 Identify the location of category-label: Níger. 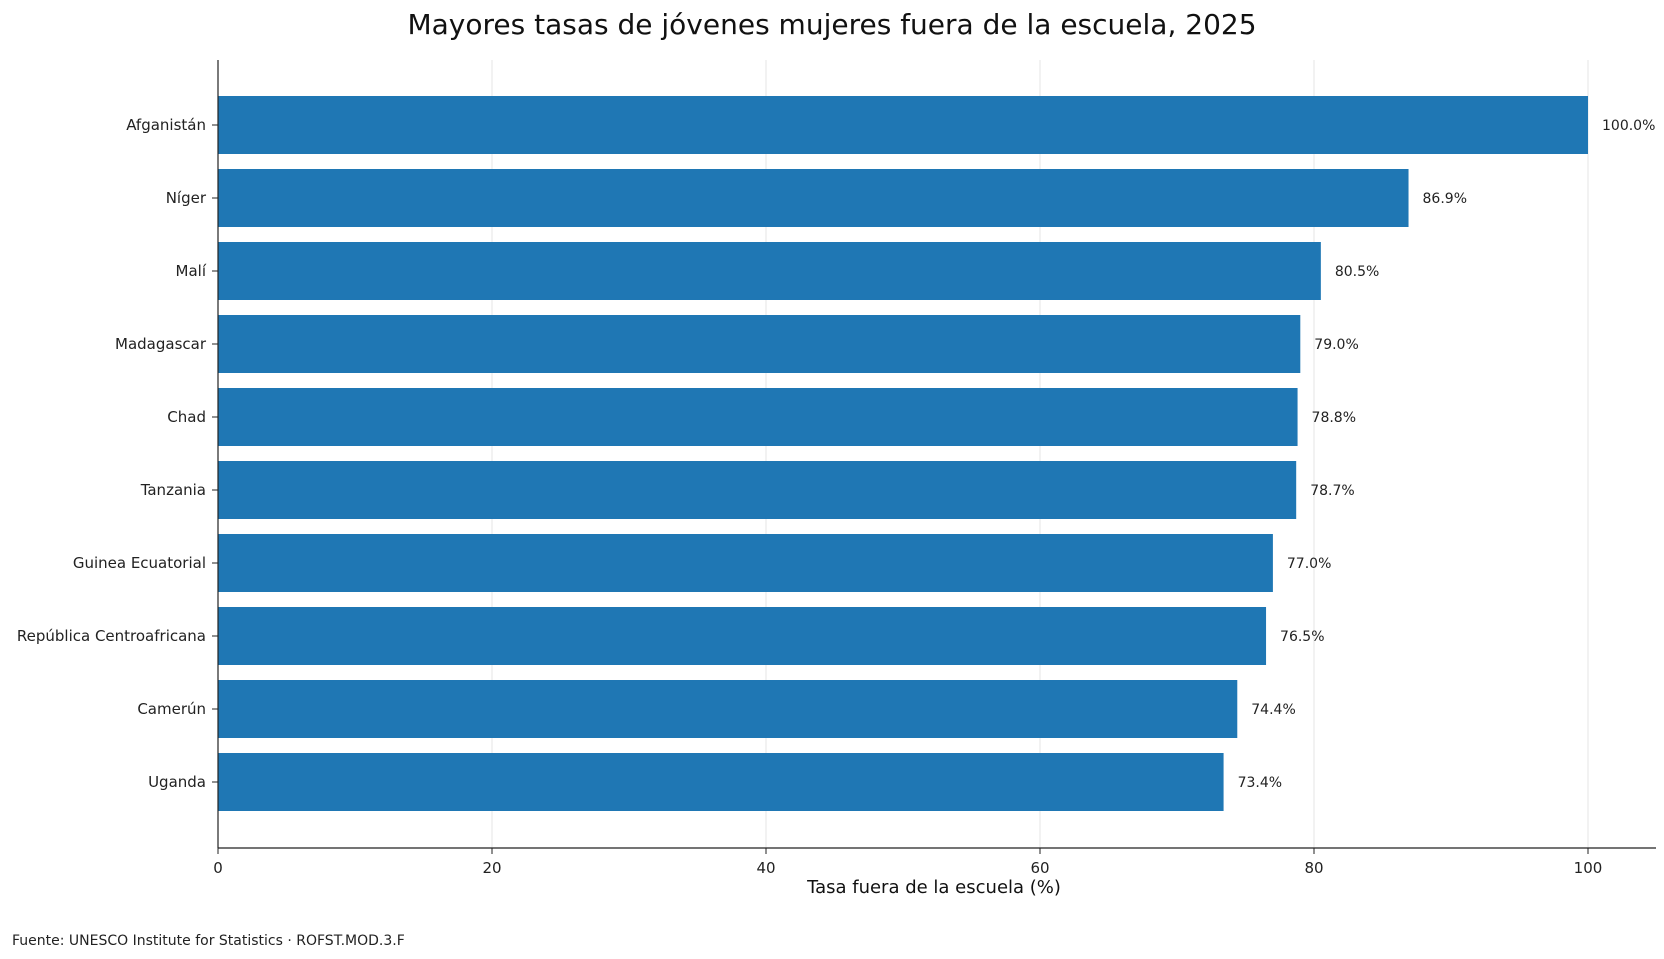
(186, 198).